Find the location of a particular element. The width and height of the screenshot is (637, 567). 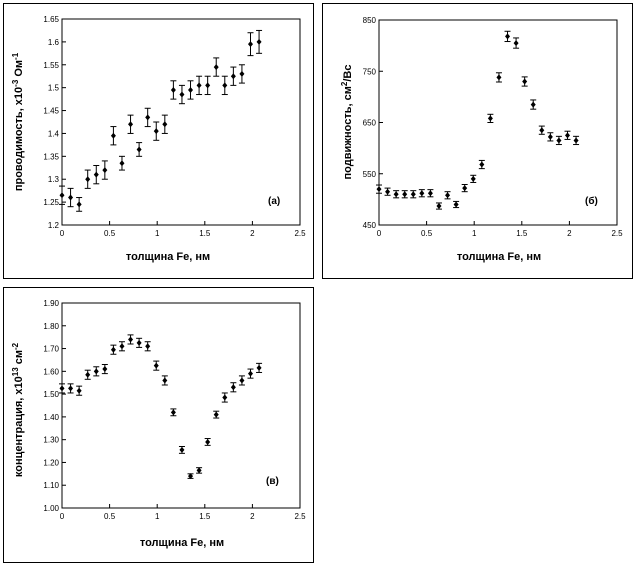

y-tick-label: 1.10 is located at coordinates (51, 485).